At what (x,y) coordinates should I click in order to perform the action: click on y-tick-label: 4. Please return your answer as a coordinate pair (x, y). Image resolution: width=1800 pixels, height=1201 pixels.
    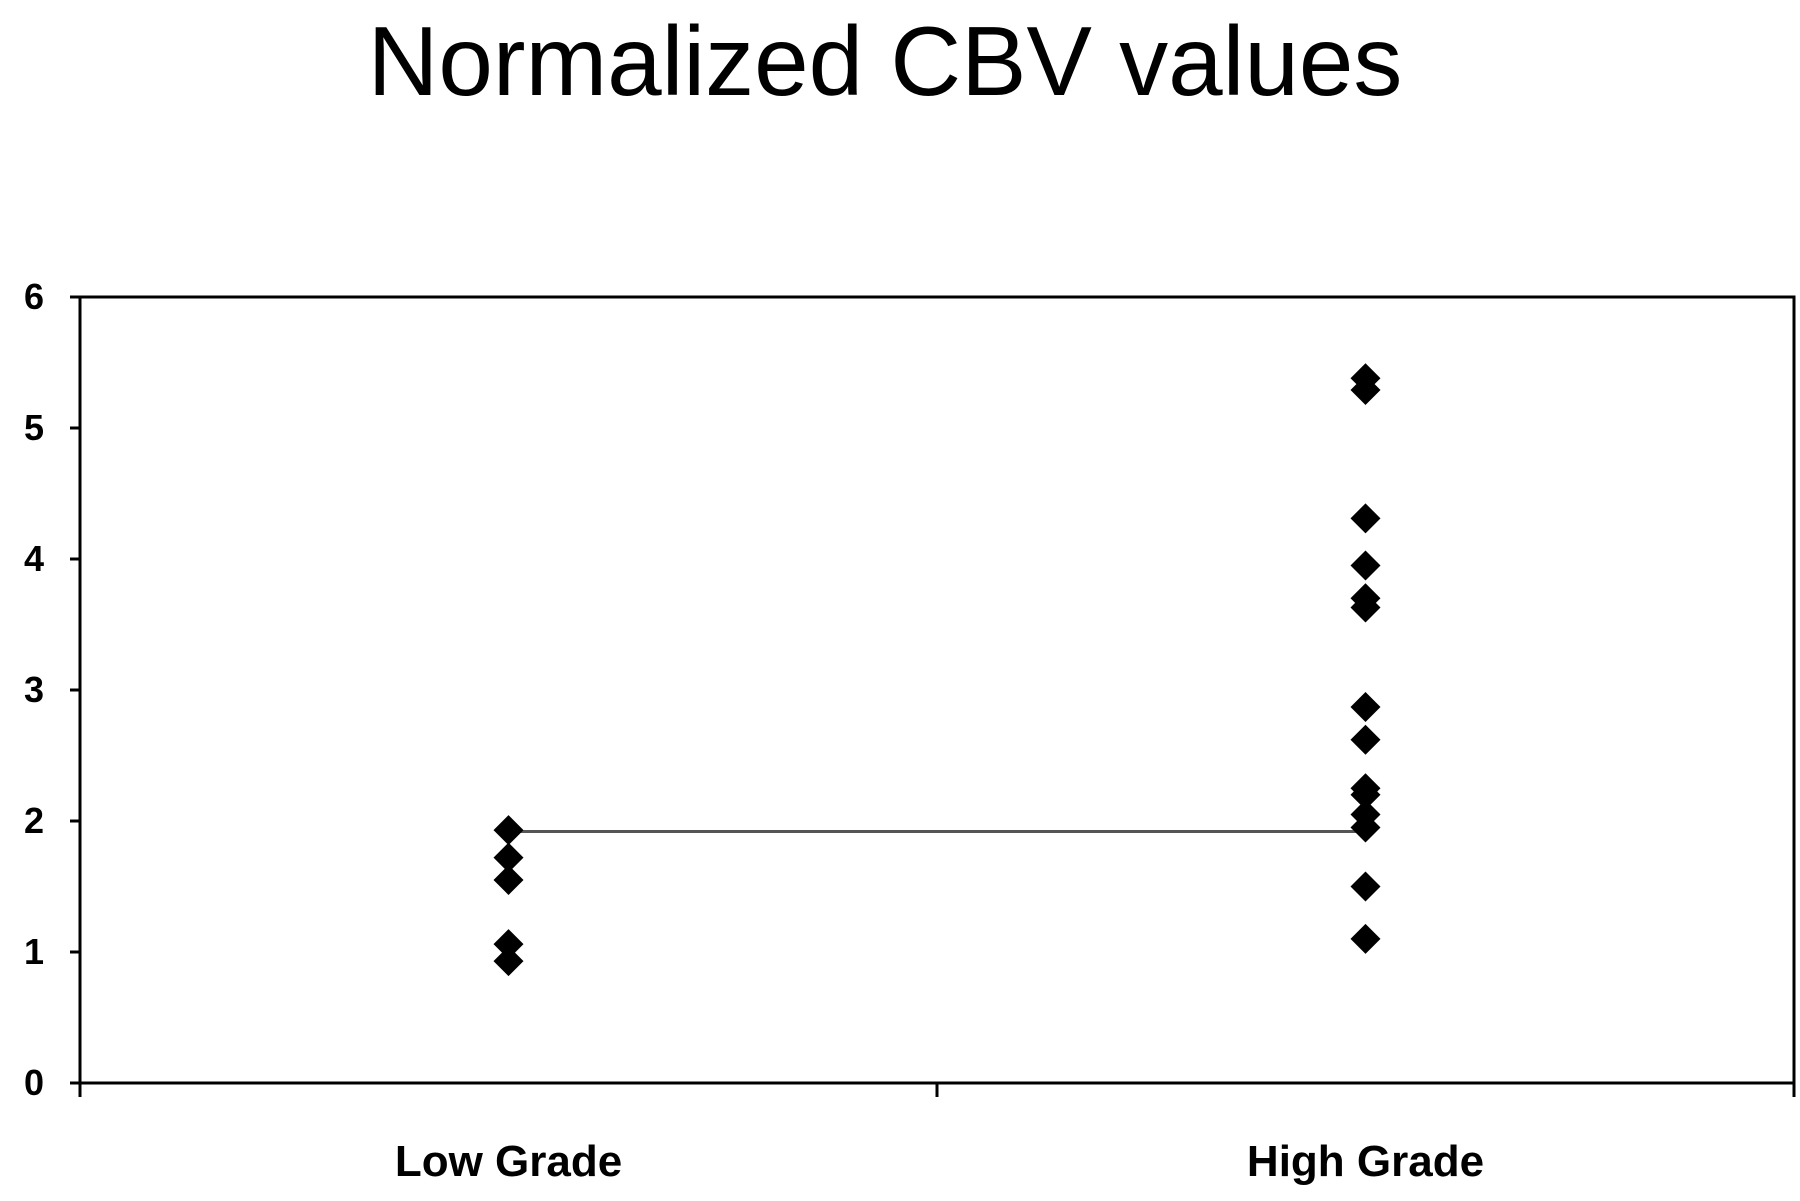
    Looking at the image, I should click on (34, 558).